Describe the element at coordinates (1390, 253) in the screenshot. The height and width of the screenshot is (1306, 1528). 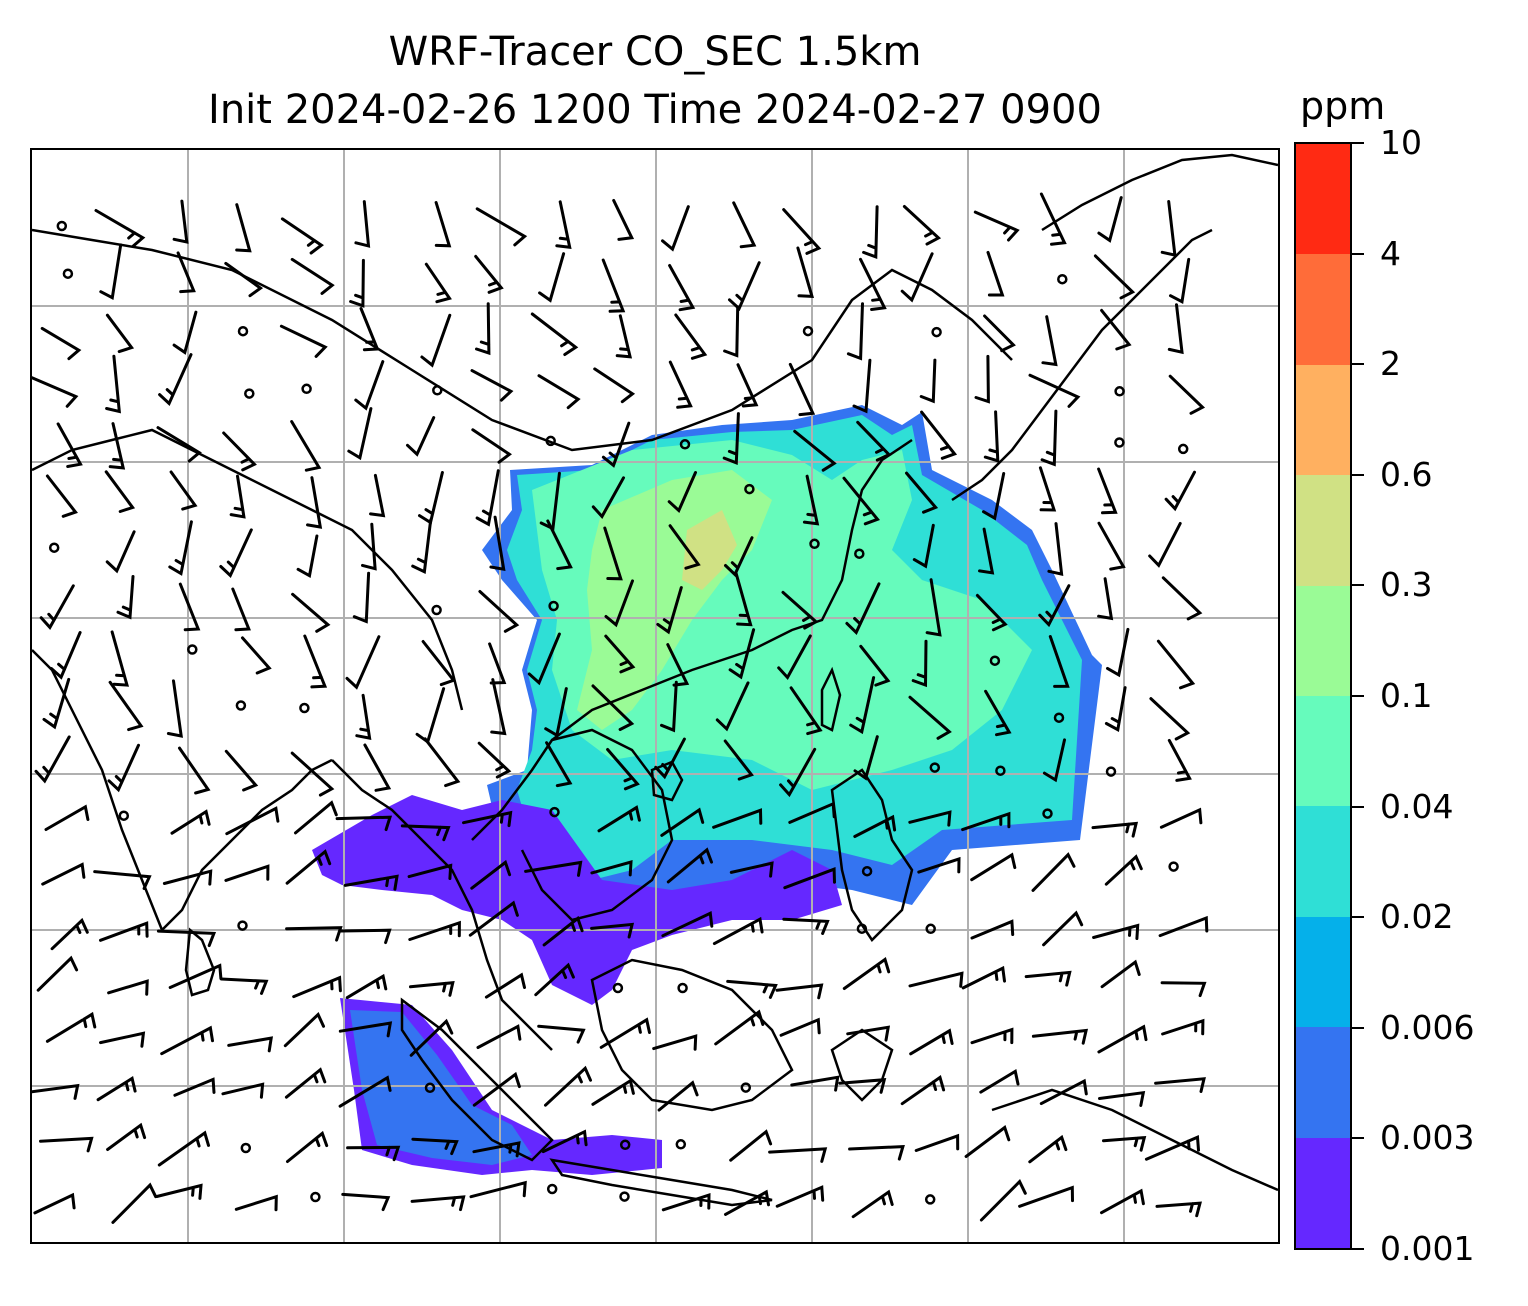
I see `colorbar-tick-label: 4` at that location.